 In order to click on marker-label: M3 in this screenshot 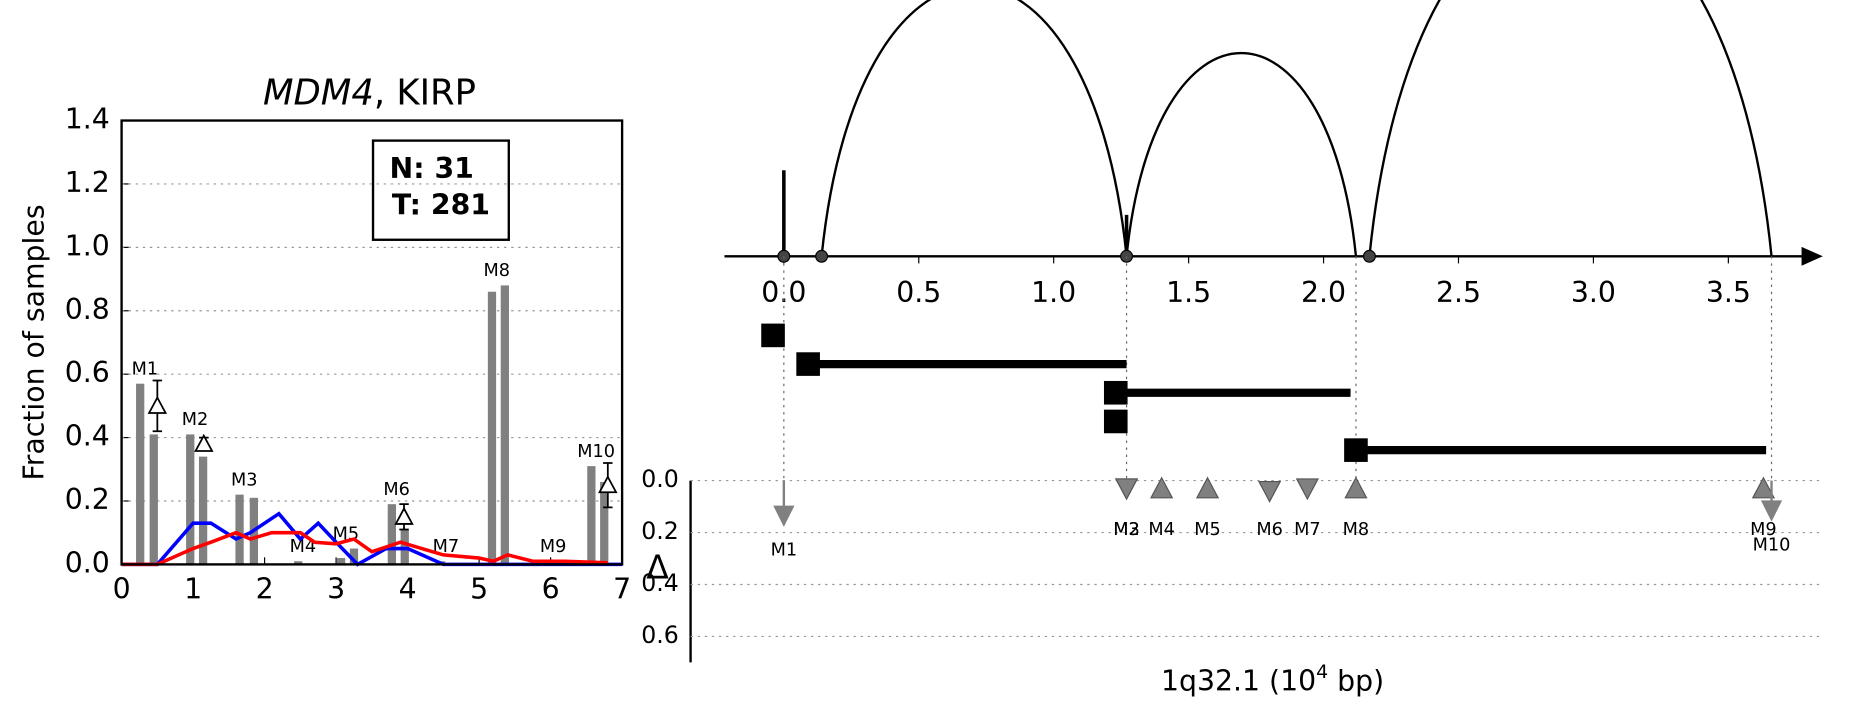, I will do `click(1126, 530)`.